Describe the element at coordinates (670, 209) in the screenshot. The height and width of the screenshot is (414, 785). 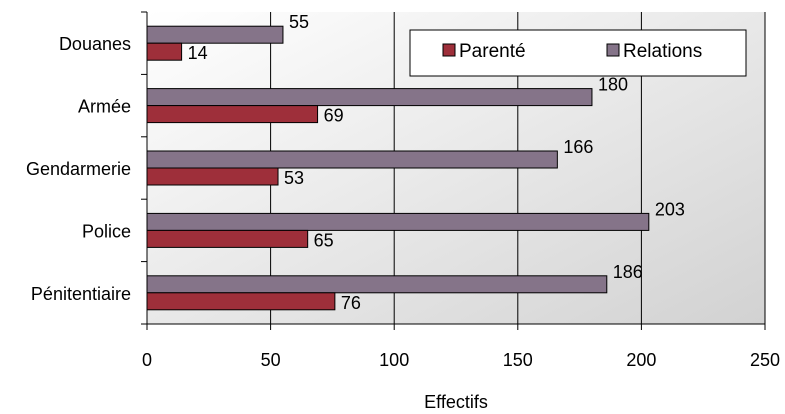
I see `data-label-relations-3: 203` at that location.